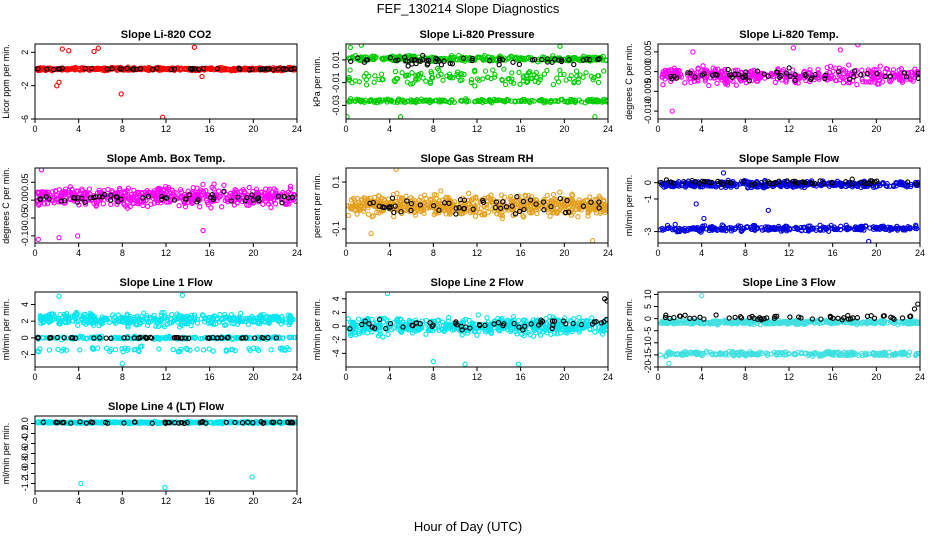 The image size is (936, 540). I want to click on series-all-slopes, so click(477, 205).